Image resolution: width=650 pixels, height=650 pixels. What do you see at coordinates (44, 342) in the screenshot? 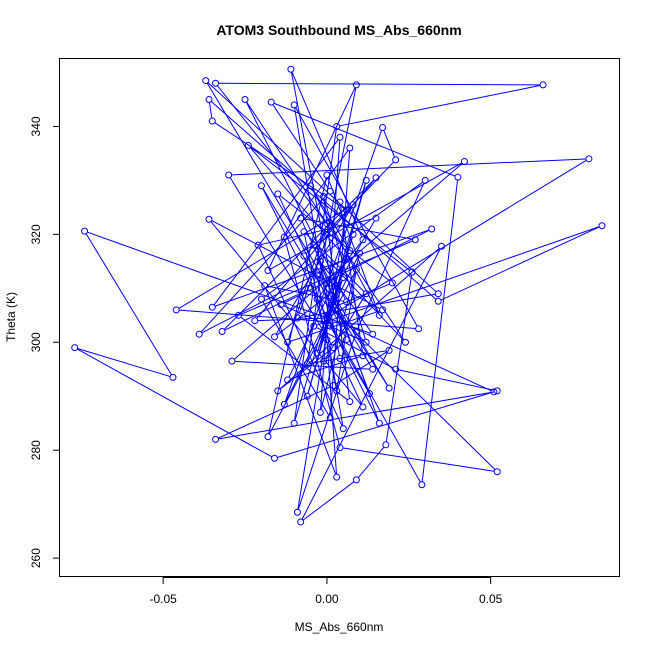
I see `y-axis: 260 280 300 320 340` at bounding box center [44, 342].